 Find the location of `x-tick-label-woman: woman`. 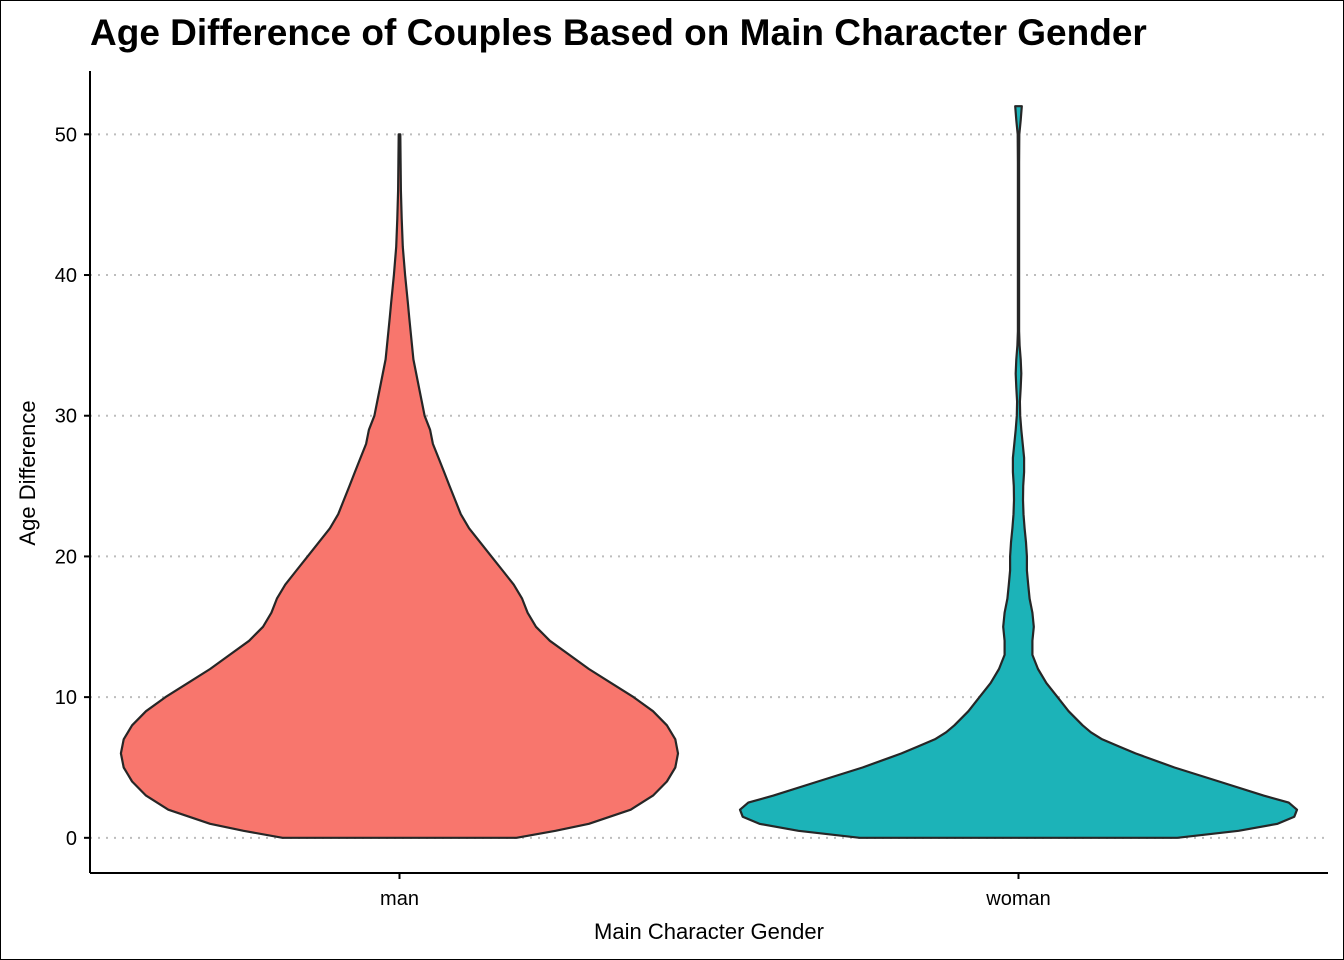

x-tick-label-woman: woman is located at coordinates (1017, 899).